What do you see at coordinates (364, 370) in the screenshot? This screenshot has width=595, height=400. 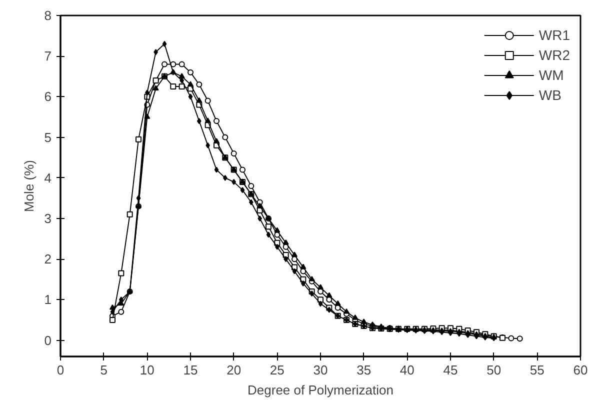 I see `x-tick-label: 35` at bounding box center [364, 370].